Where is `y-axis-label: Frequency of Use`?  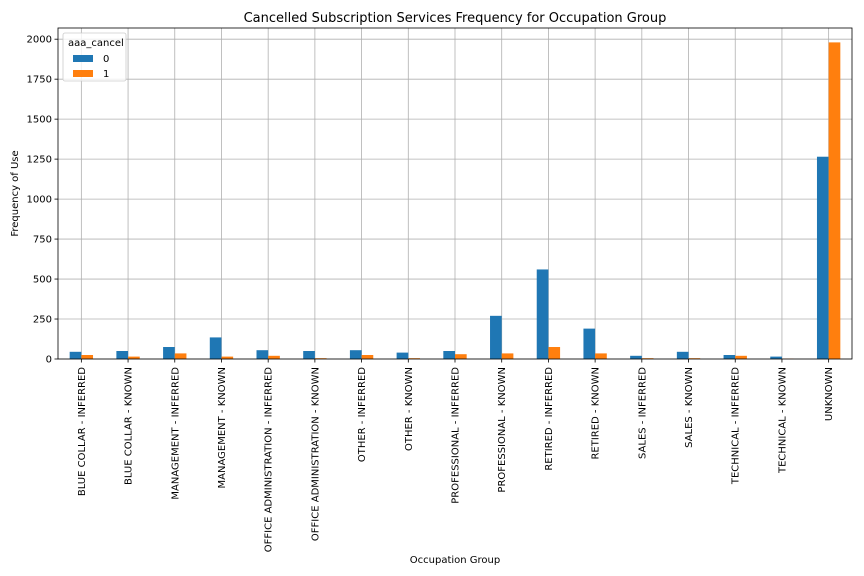 y-axis-label: Frequency of Use is located at coordinates (15, 193).